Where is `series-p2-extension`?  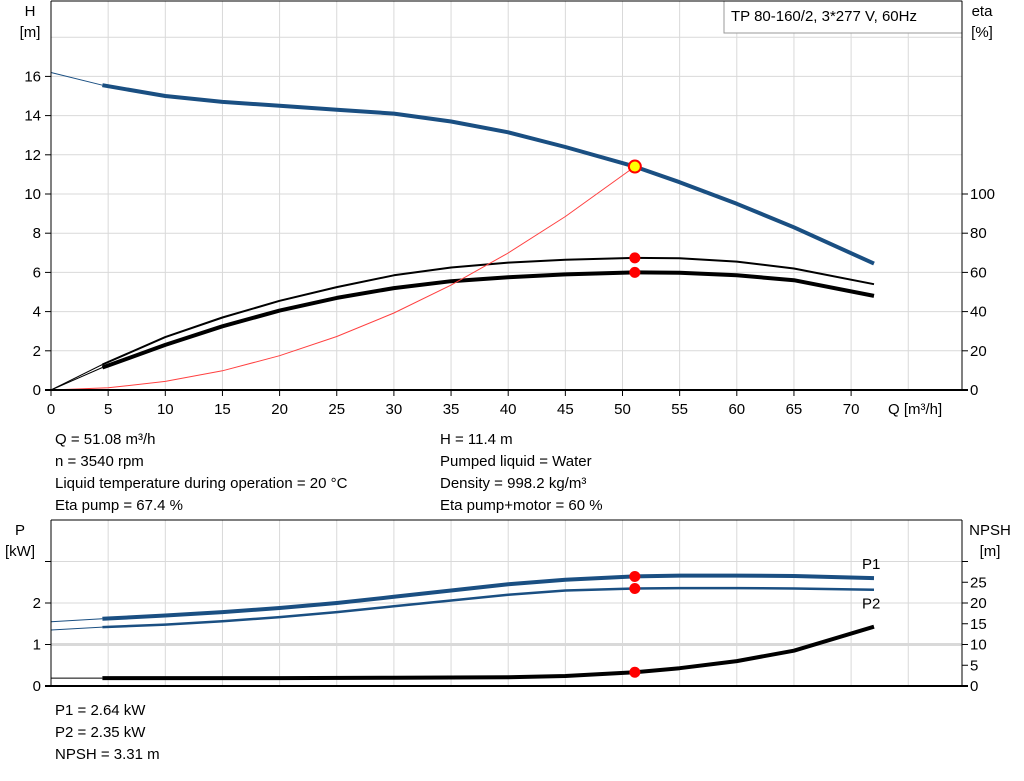 series-p2-extension is located at coordinates (76, 628).